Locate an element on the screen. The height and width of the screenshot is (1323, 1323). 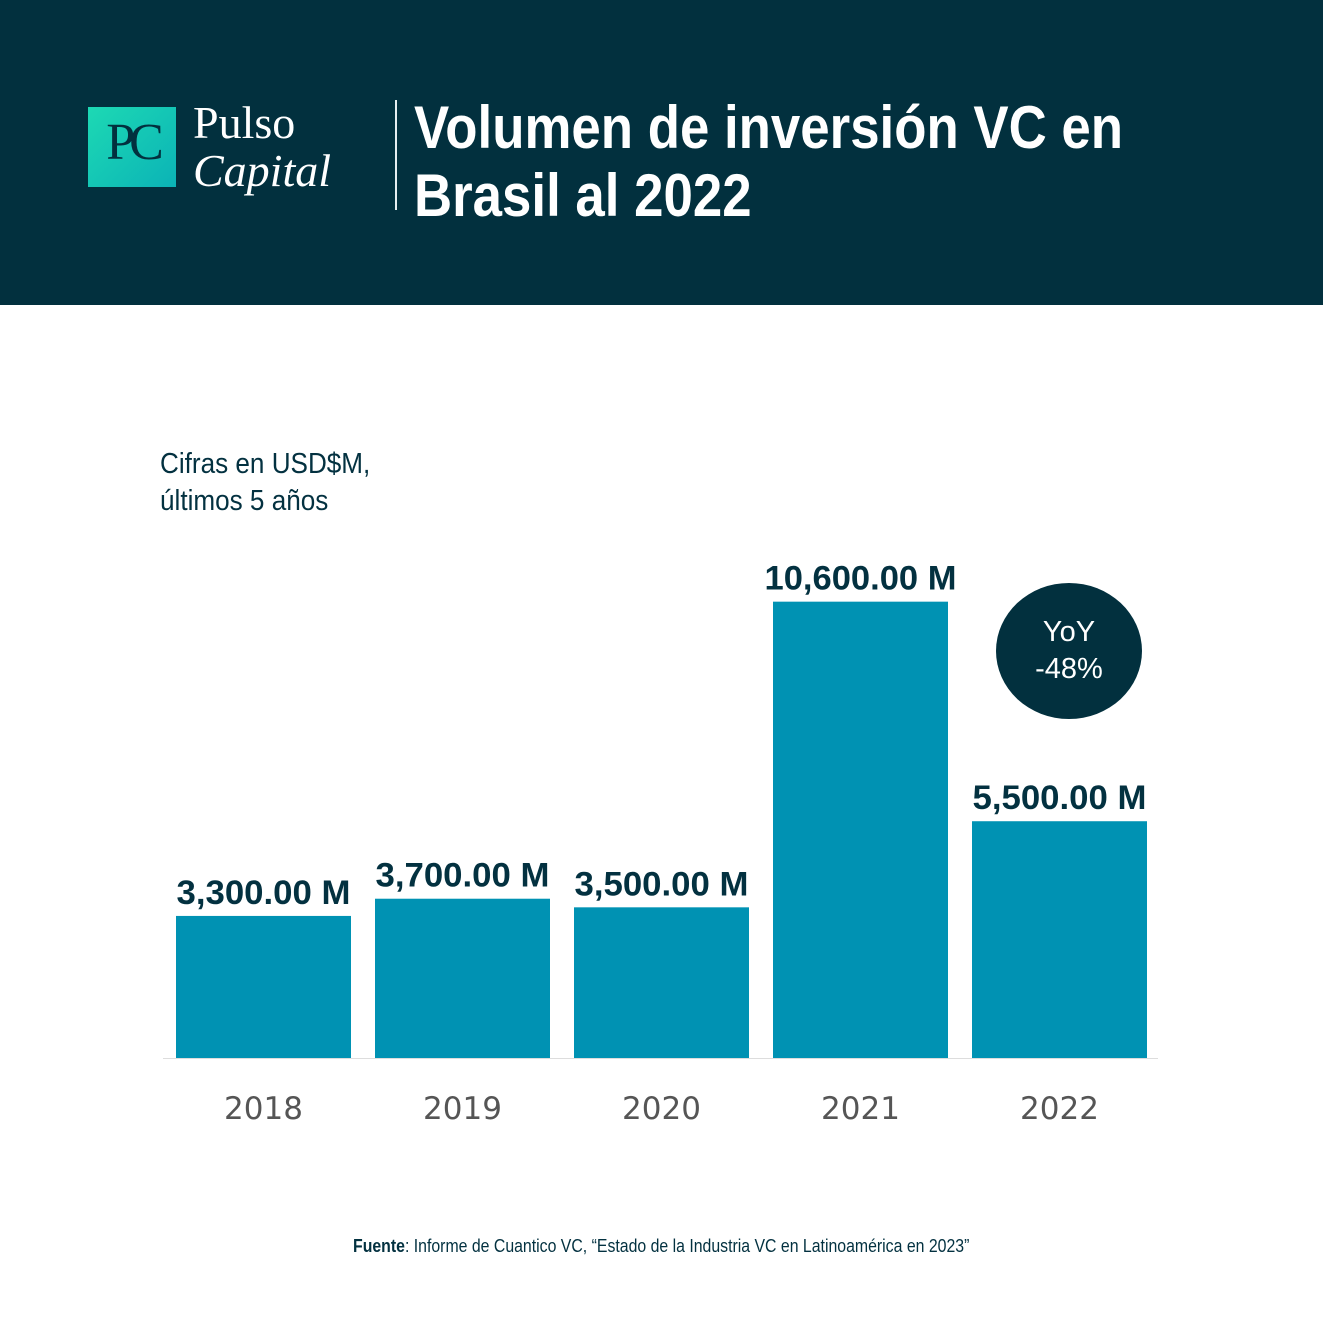
x-tick-label-2021: 2021 is located at coordinates (860, 1109).